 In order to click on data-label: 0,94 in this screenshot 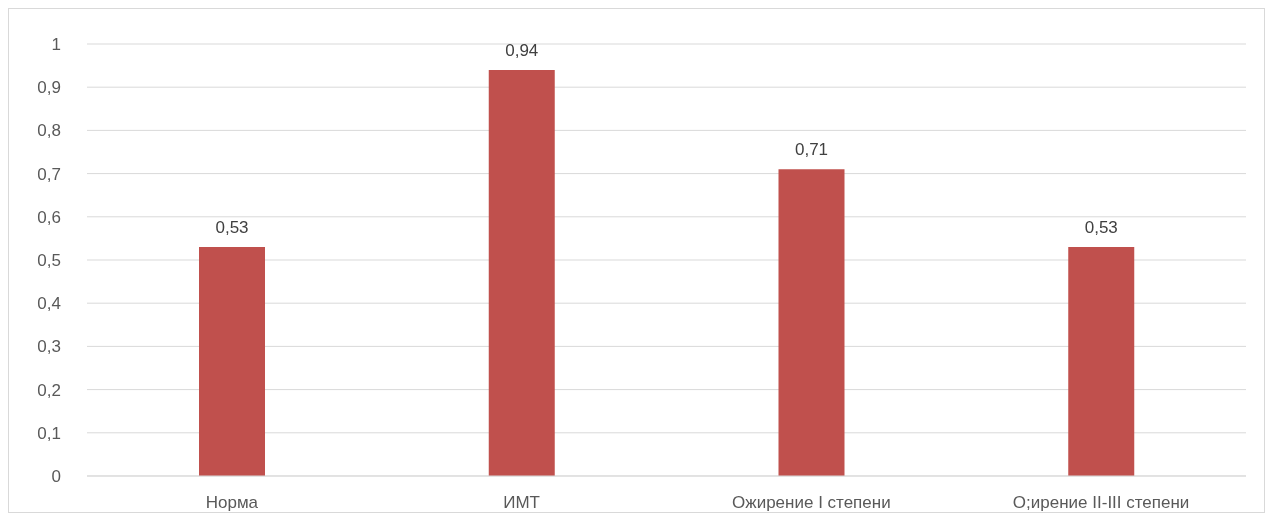, I will do `click(522, 50)`.